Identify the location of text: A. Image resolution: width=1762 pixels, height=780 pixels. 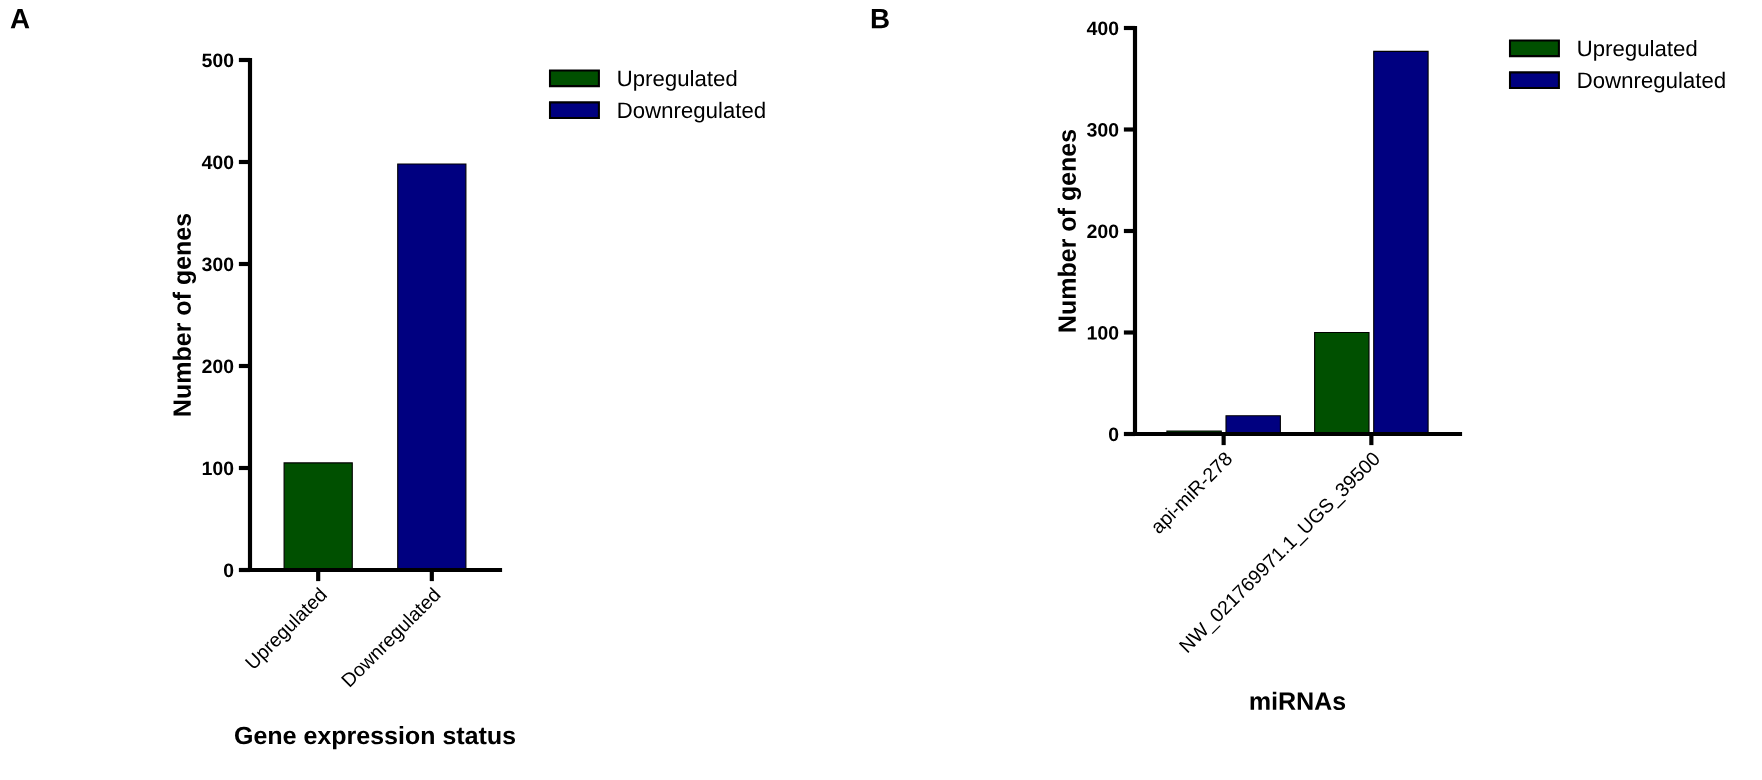
(20, 19).